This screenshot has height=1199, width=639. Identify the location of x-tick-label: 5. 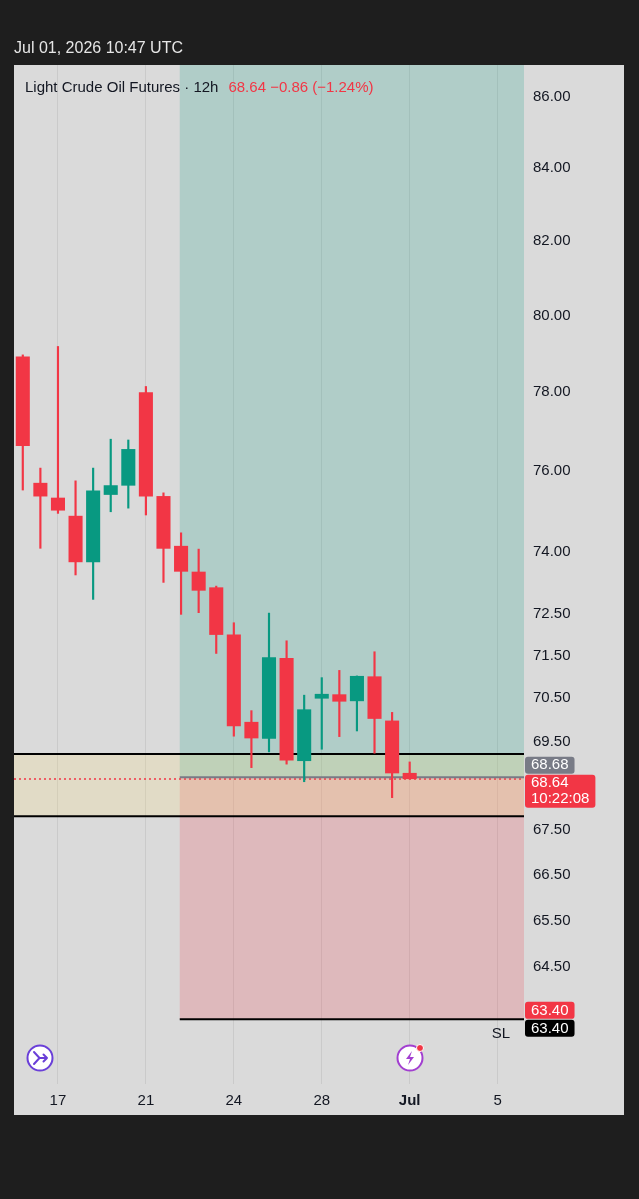
(497, 1100).